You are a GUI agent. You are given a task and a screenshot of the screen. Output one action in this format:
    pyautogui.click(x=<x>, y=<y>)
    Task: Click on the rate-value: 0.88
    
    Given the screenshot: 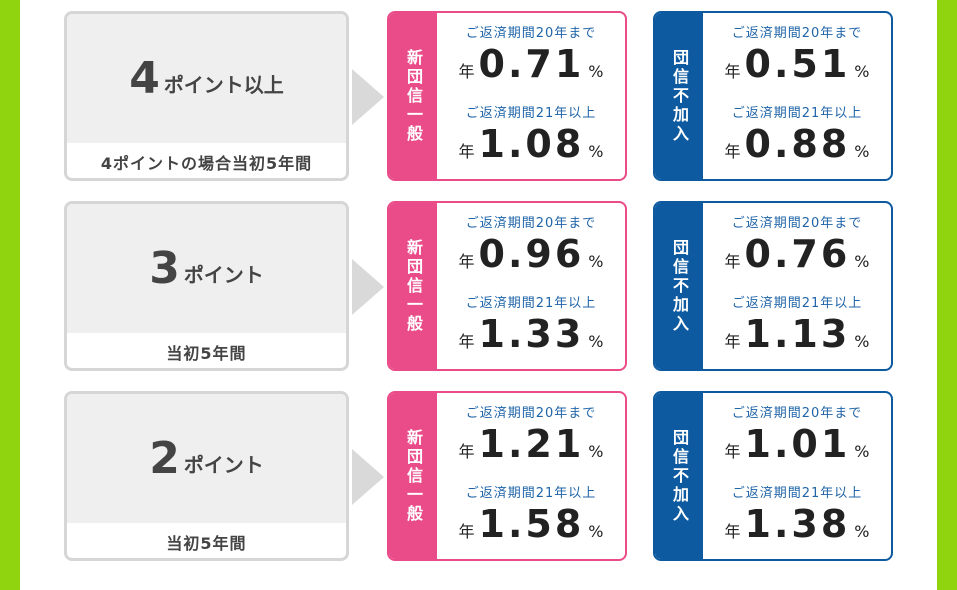 What is the action you would take?
    pyautogui.click(x=797, y=144)
    